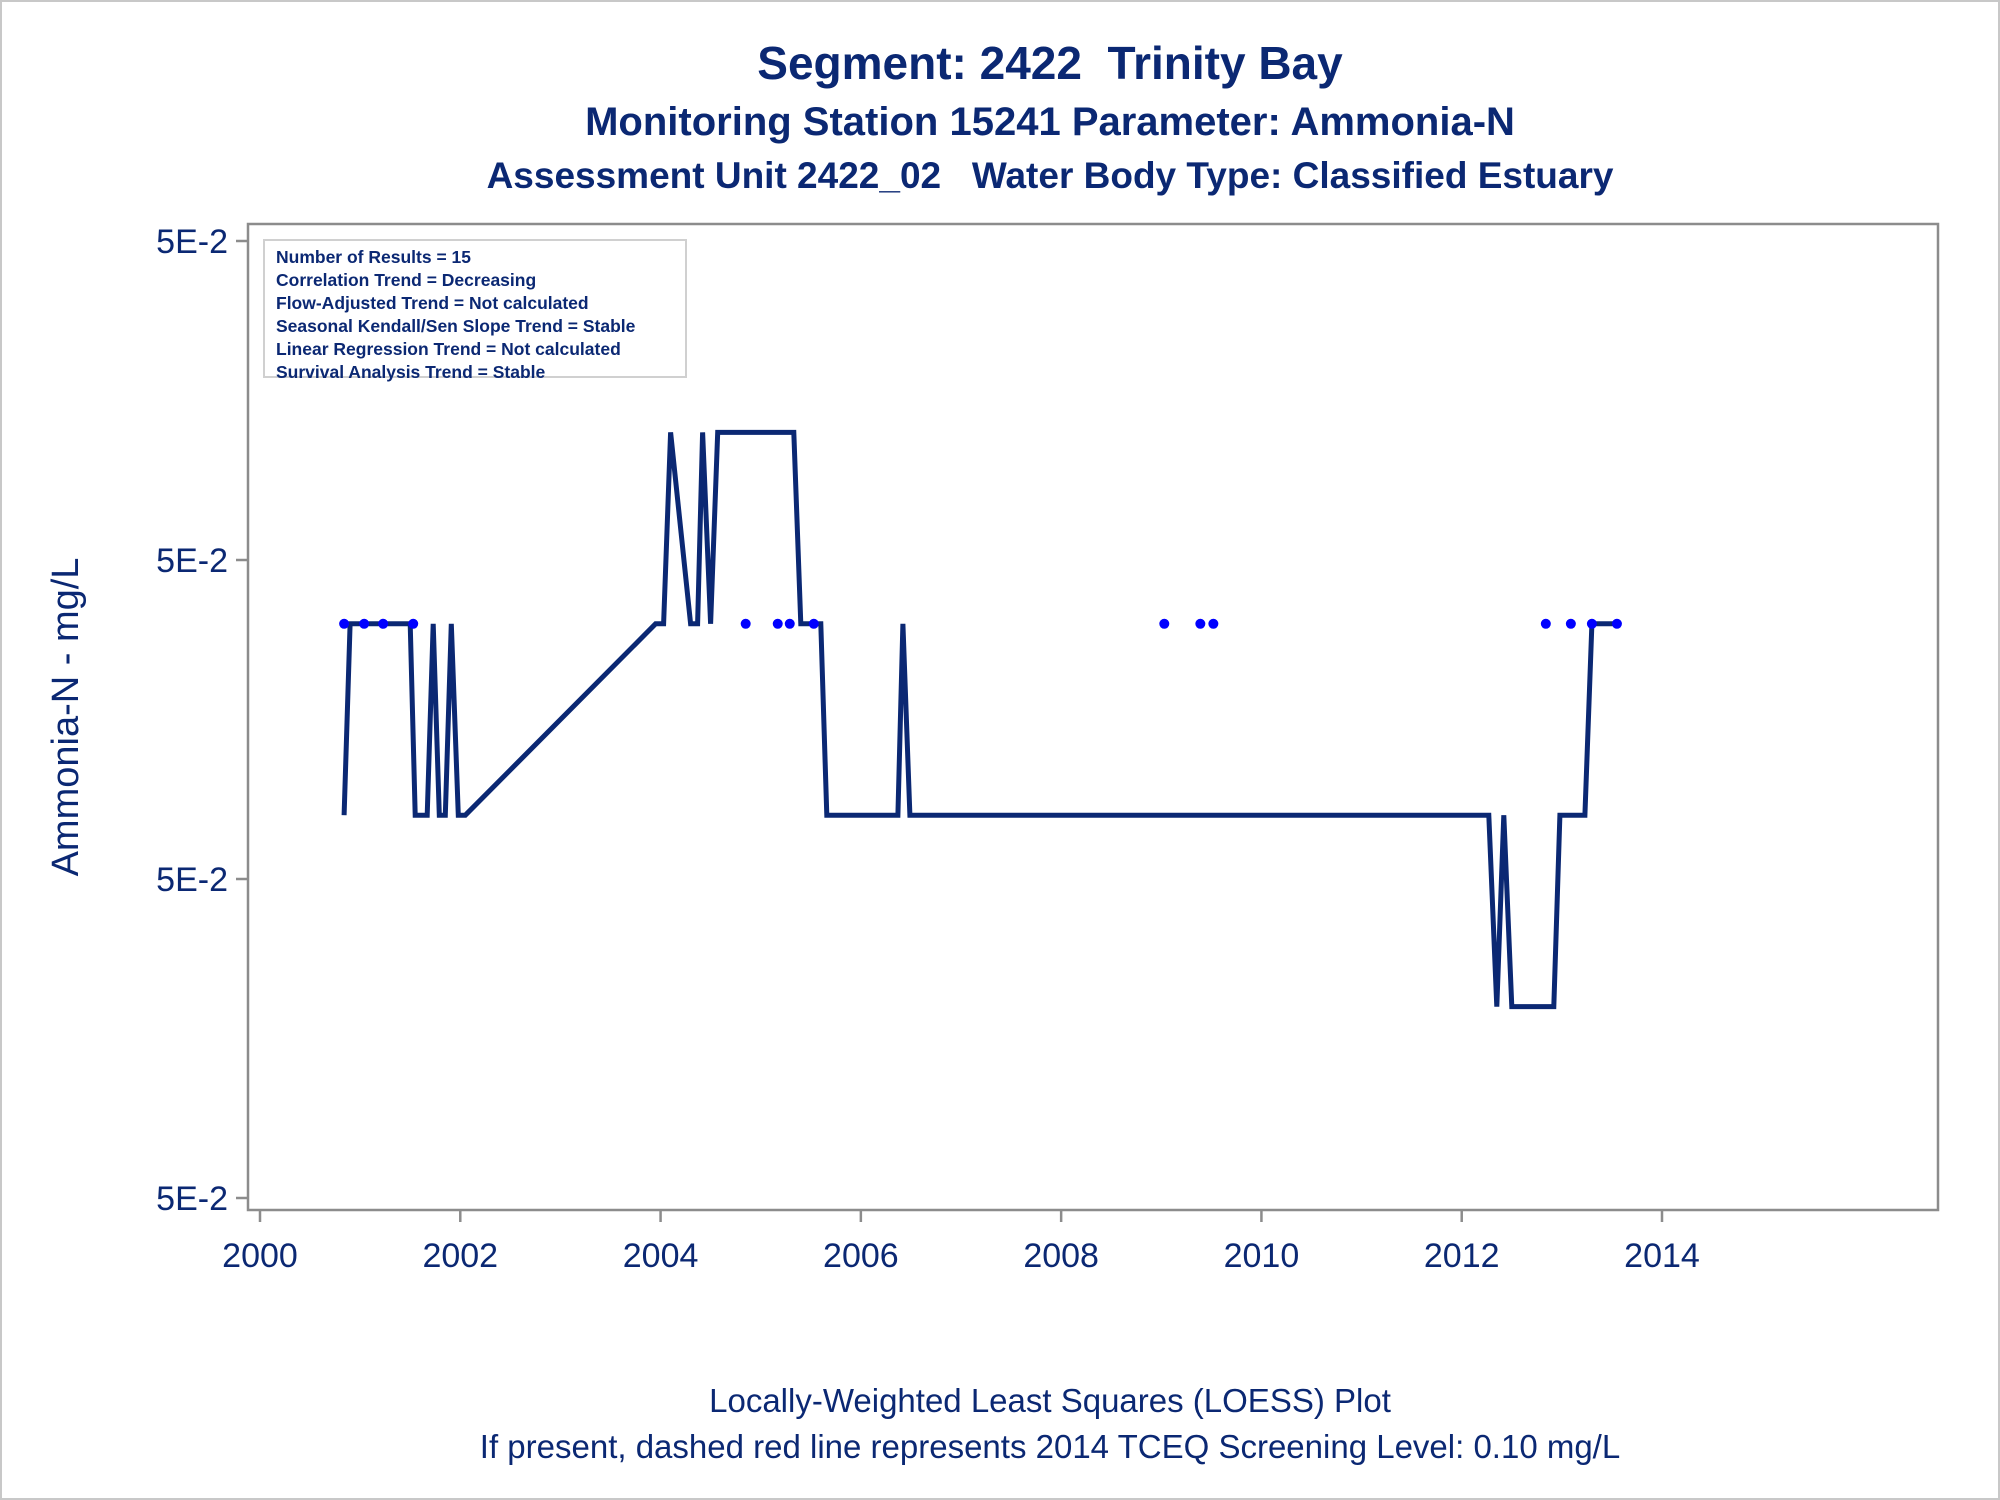 This screenshot has width=2000, height=1500. What do you see at coordinates (861, 1256) in the screenshot?
I see `x-tick-label: 2006` at bounding box center [861, 1256].